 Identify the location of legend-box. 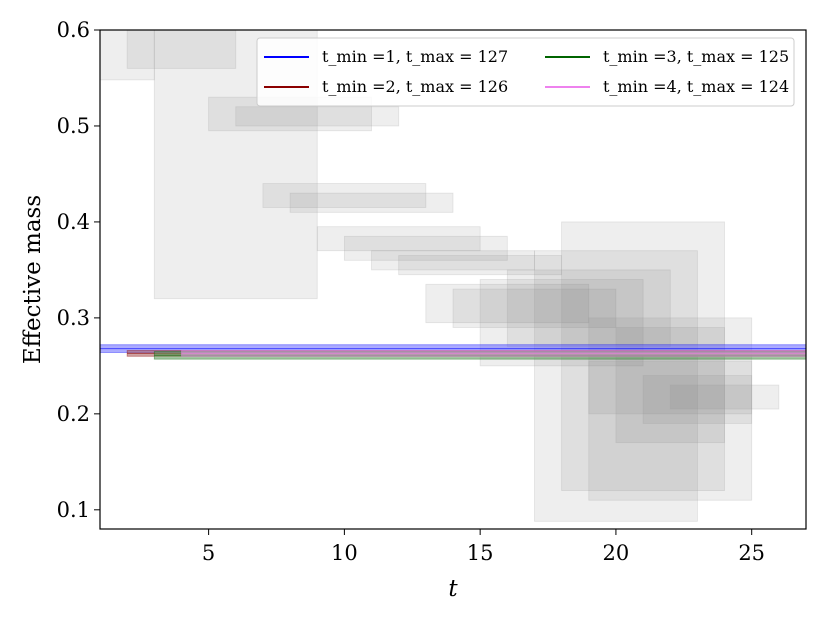
(525, 72).